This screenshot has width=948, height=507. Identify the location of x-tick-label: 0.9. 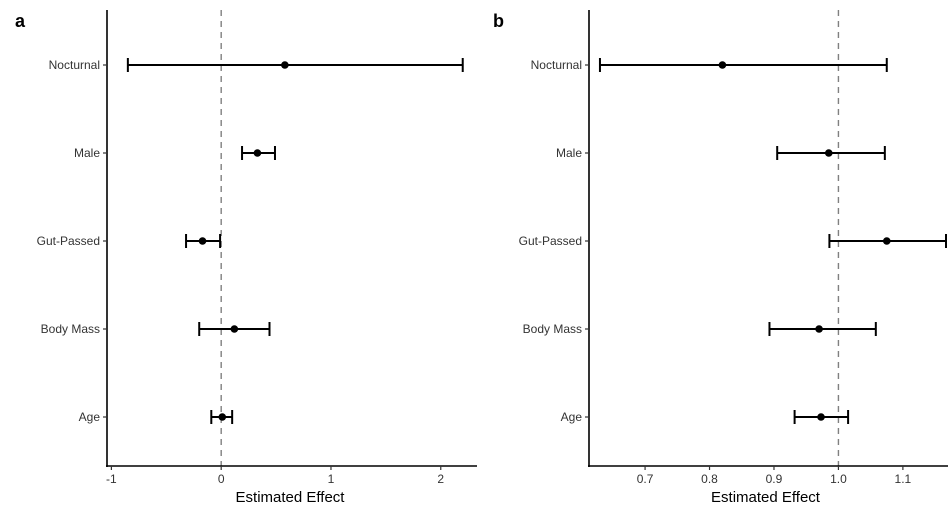
(774, 479).